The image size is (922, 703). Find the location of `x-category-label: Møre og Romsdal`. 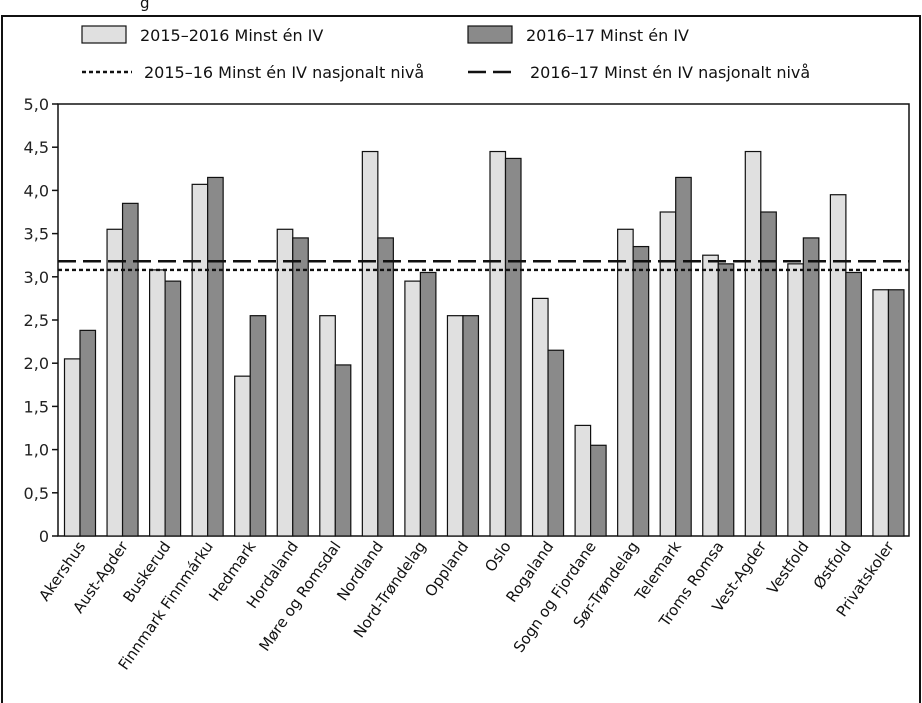

x-category-label: Møre og Romsdal is located at coordinates (299, 596).